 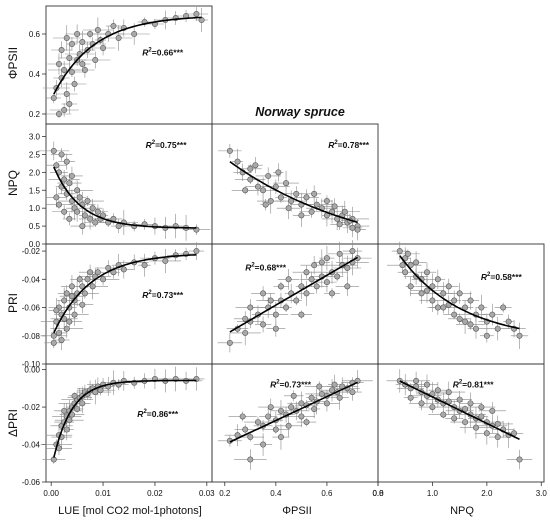 I want to click on x-tick-label: 0.01, so click(x=103, y=493).